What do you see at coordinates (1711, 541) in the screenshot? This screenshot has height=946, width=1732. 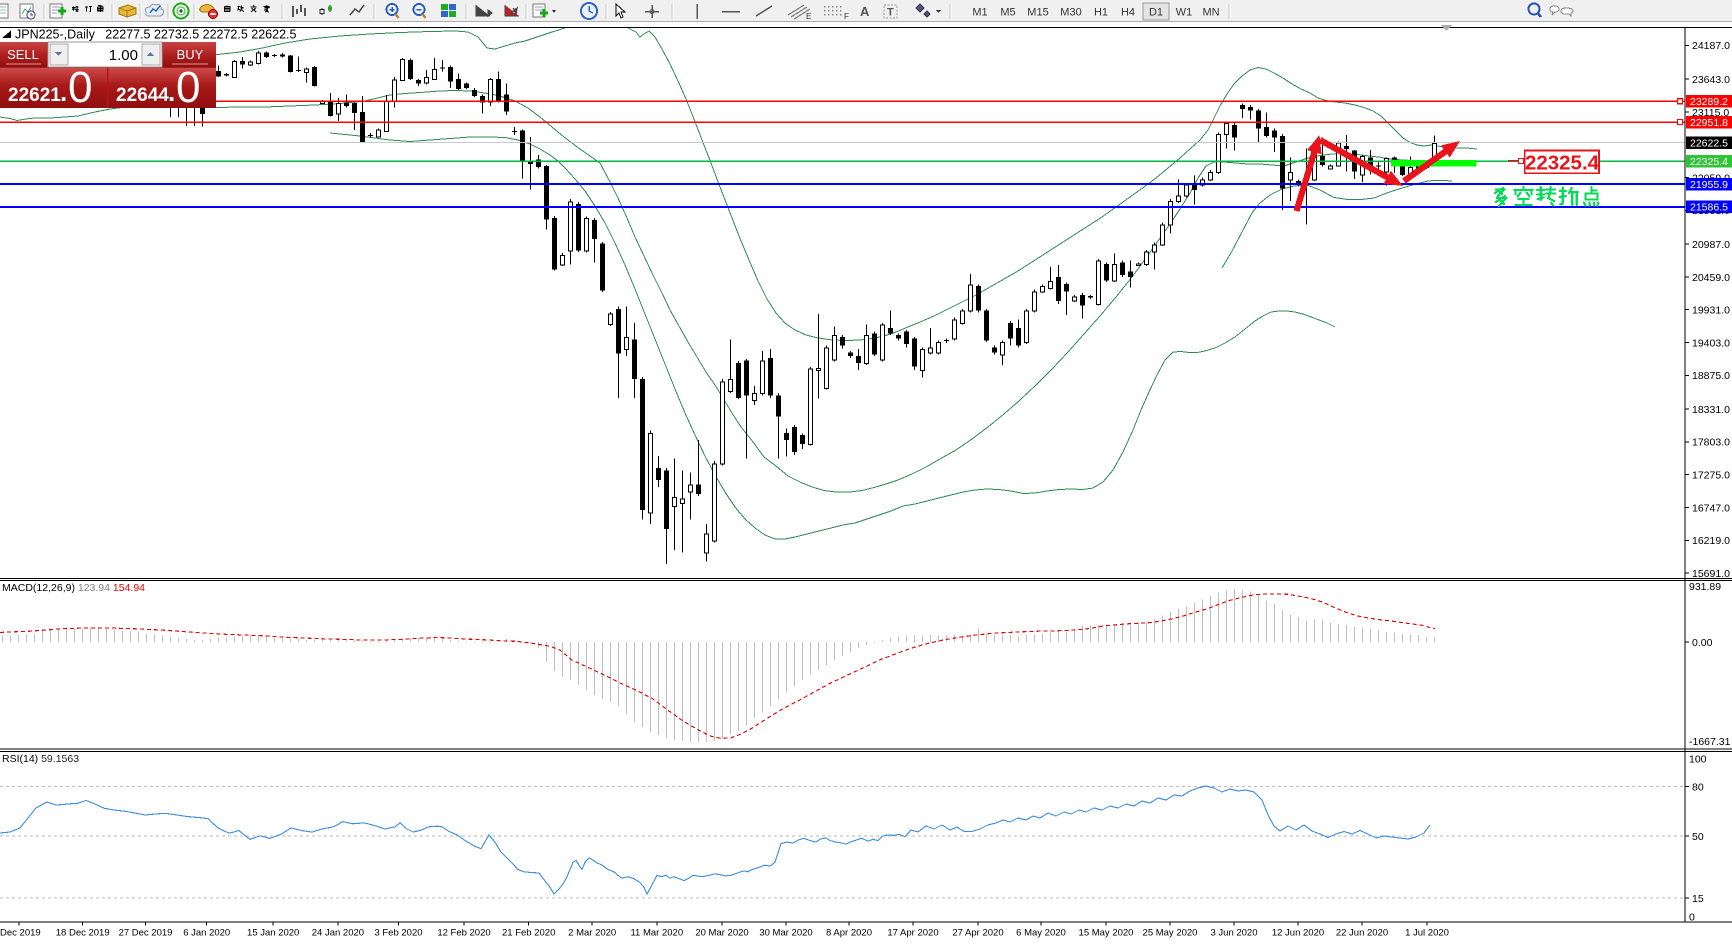 I see `svg-text: 16219.0` at bounding box center [1711, 541].